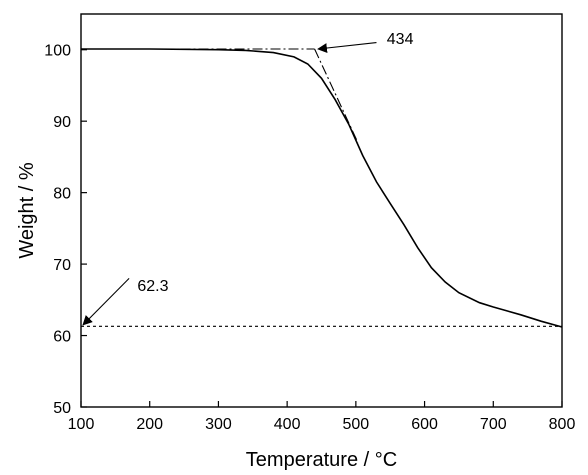 The width and height of the screenshot is (588, 475). What do you see at coordinates (81, 424) in the screenshot?
I see `x-tick-label: 100` at bounding box center [81, 424].